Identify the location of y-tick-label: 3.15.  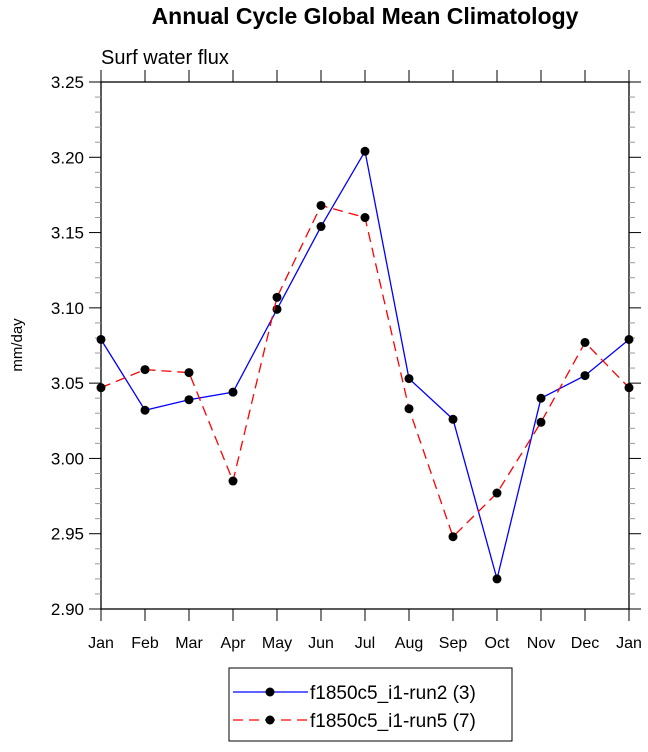
(67, 233).